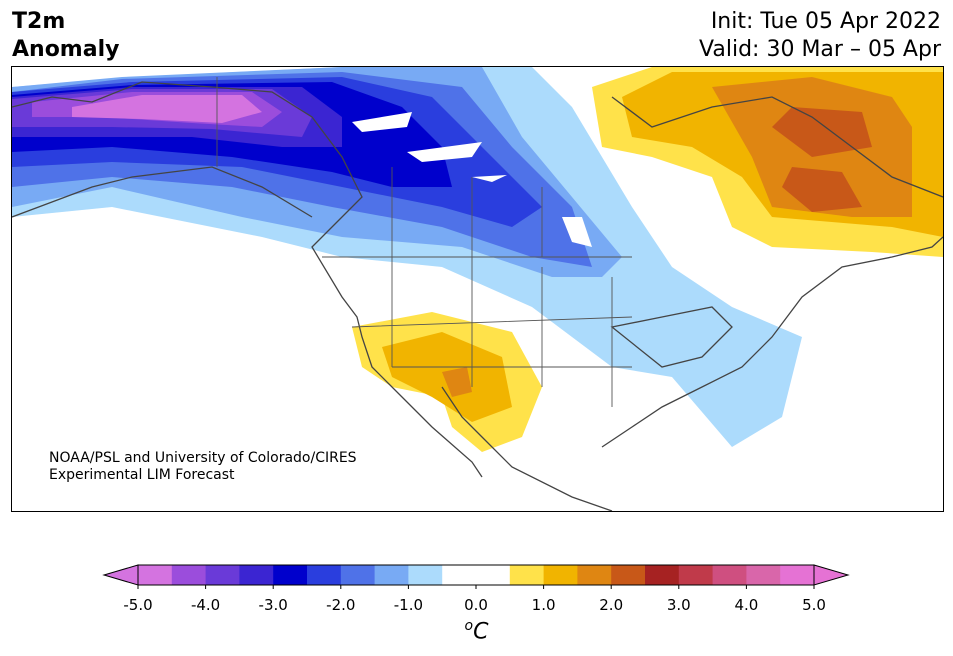 This screenshot has height=656, width=953. I want to click on colorbar-tick-label: -1.0, so click(408, 605).